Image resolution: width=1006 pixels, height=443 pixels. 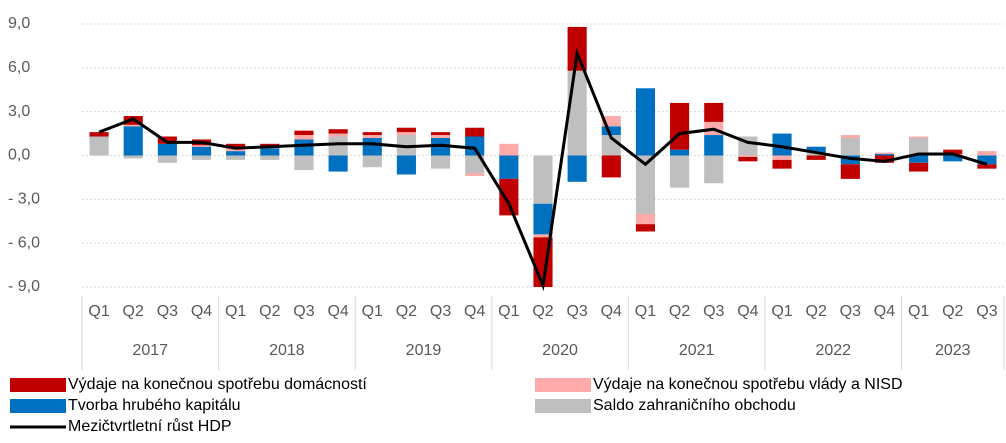 What do you see at coordinates (748, 384) in the screenshot?
I see `legend-label: Výdaje na konečnou spotřebu vlády a NISD` at bounding box center [748, 384].